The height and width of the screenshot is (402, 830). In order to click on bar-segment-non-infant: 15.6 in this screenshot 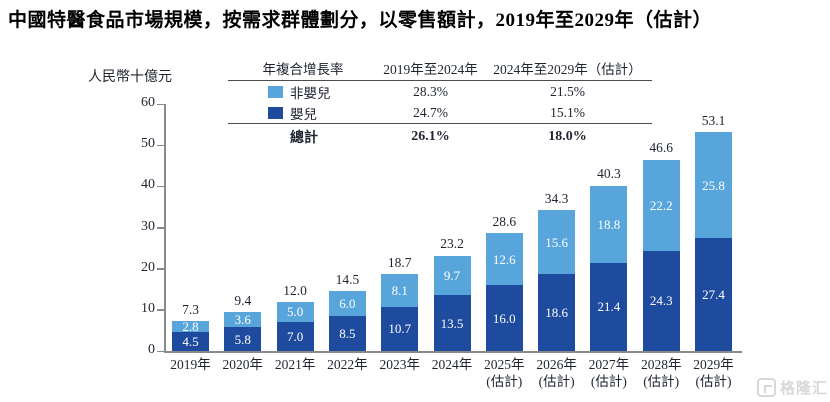, I will do `click(557, 242)`.